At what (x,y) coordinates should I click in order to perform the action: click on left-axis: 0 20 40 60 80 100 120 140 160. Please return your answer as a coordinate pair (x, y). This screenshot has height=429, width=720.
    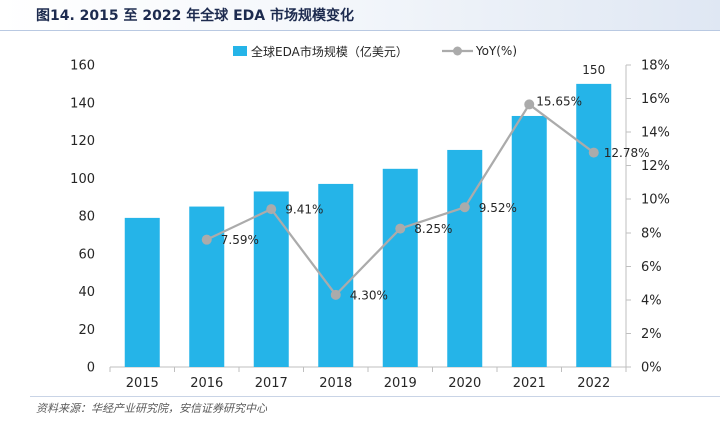
    Looking at the image, I should click on (82, 217).